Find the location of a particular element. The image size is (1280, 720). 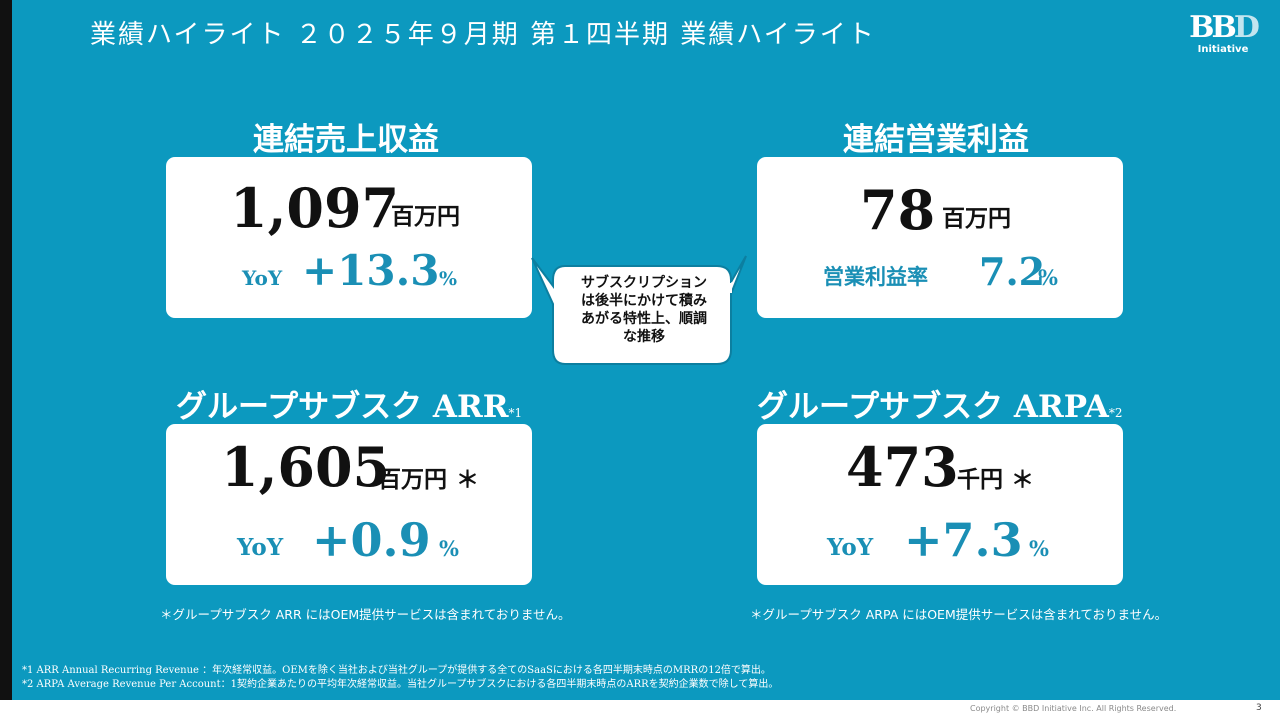

op-profit-title: 連結営業利益 is located at coordinates (936, 140).